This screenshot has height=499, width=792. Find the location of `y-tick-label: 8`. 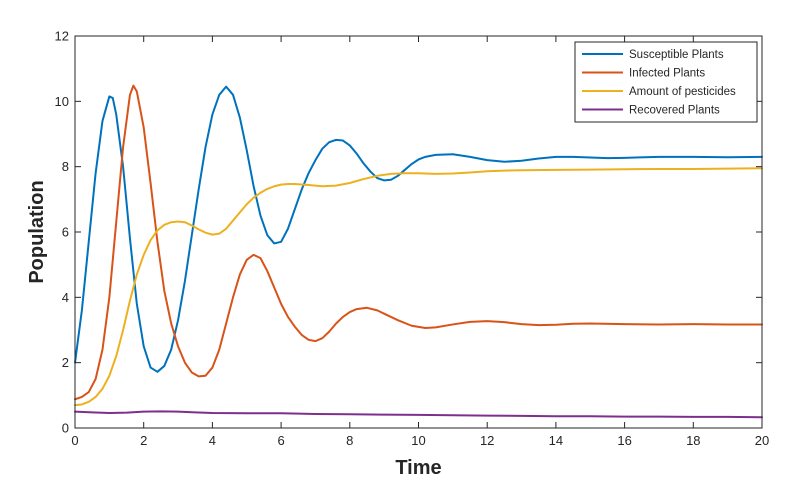

y-tick-label: 8 is located at coordinates (65, 166).